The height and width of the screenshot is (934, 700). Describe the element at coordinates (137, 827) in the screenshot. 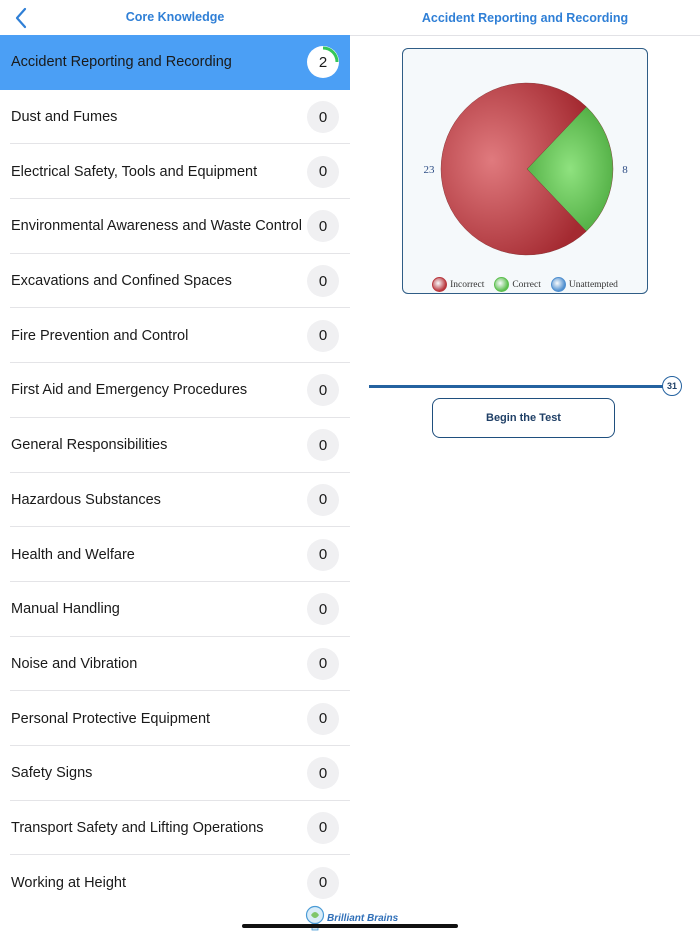

I see `topic-label: Transport Safety and Lifting Operations` at that location.